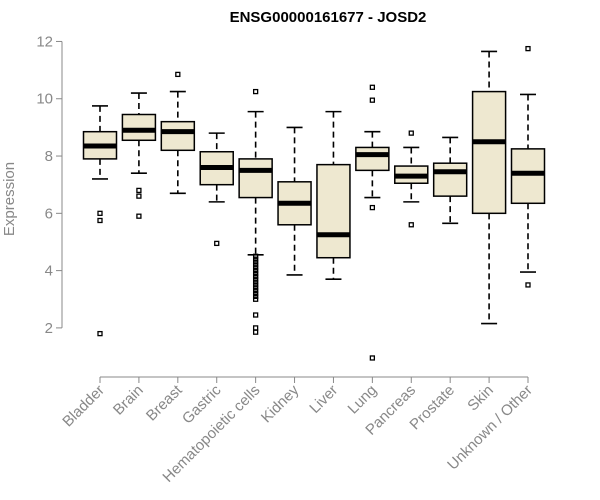 The height and width of the screenshot is (500, 600). I want to click on x-tick-label: Brain, so click(128, 400).